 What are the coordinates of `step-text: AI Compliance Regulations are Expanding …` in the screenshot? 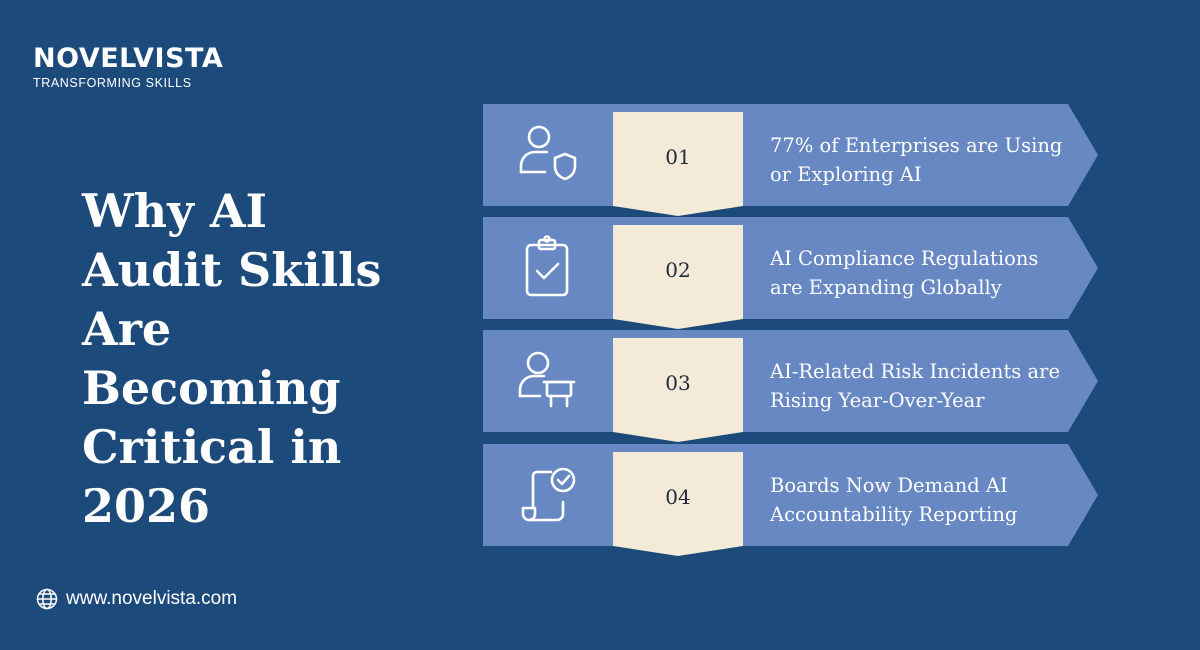 It's located at (904, 273).